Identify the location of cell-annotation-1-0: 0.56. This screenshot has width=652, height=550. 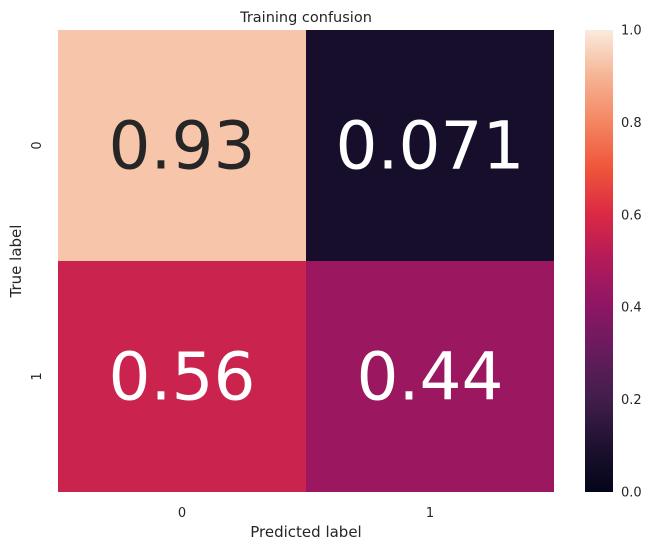
(182, 377).